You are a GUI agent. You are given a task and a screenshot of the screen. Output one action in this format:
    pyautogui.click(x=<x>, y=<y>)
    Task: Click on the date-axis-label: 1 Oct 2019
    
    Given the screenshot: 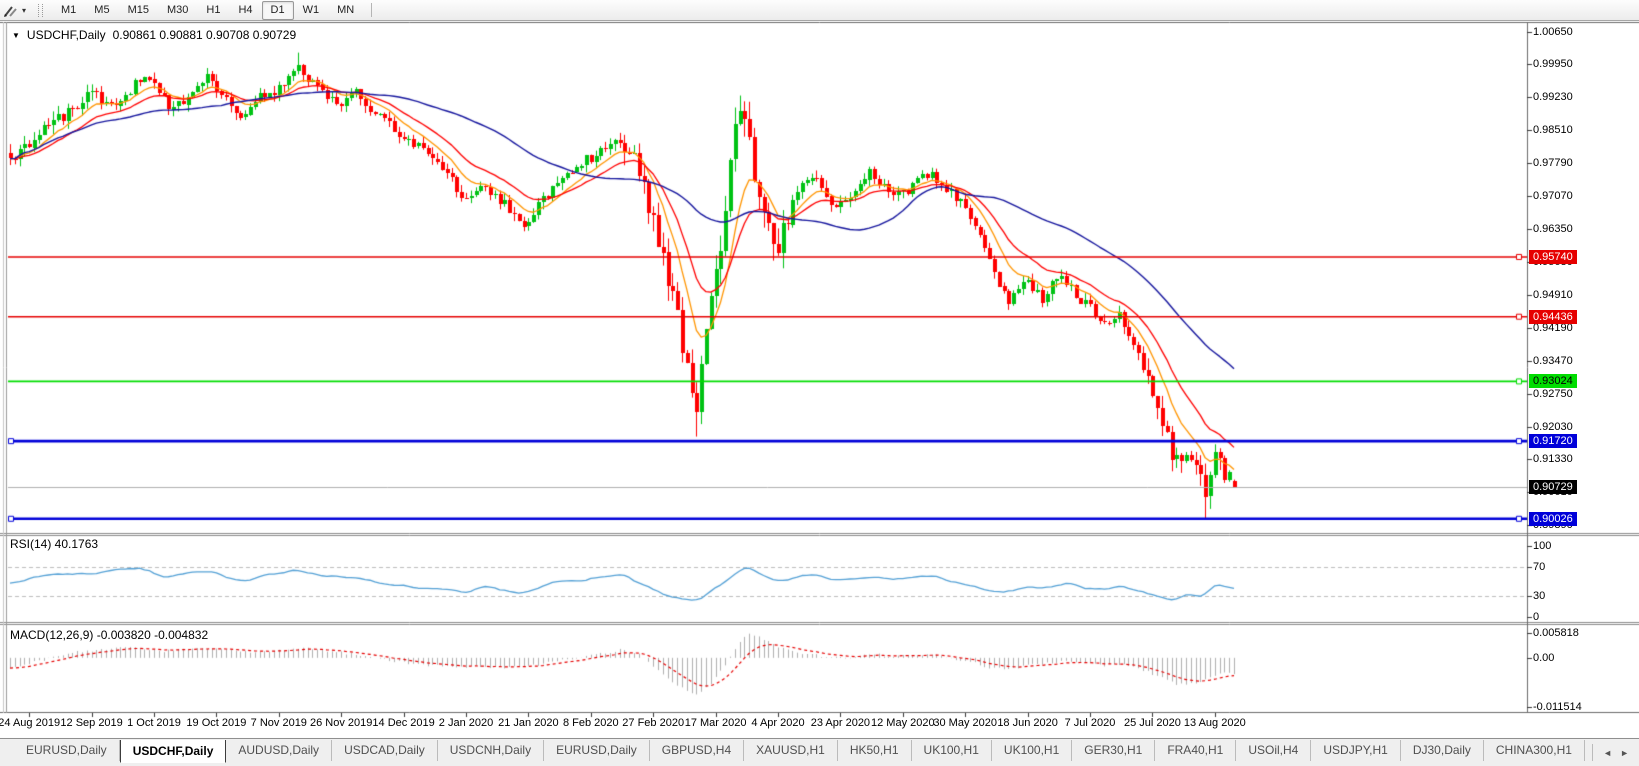 What is the action you would take?
    pyautogui.click(x=154, y=723)
    